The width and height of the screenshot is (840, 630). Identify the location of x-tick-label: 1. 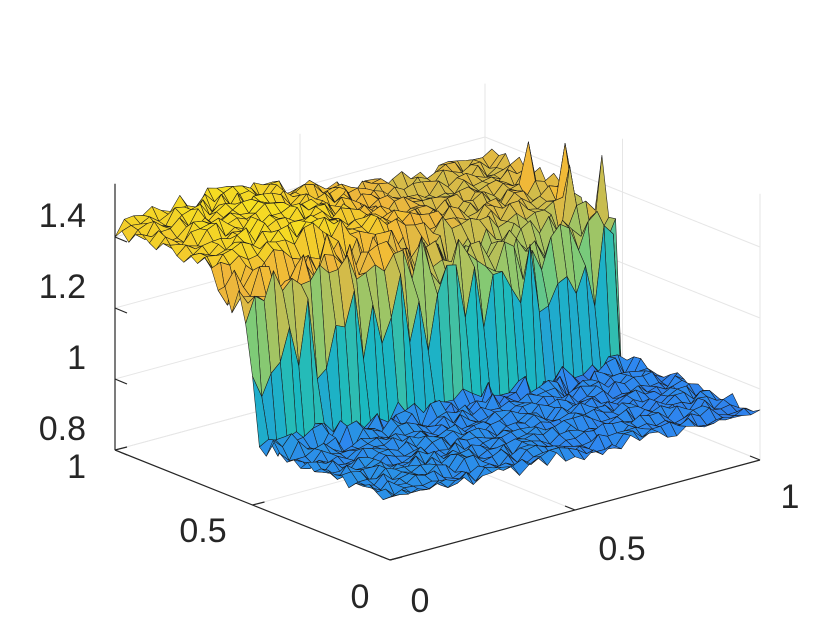
(790, 497).